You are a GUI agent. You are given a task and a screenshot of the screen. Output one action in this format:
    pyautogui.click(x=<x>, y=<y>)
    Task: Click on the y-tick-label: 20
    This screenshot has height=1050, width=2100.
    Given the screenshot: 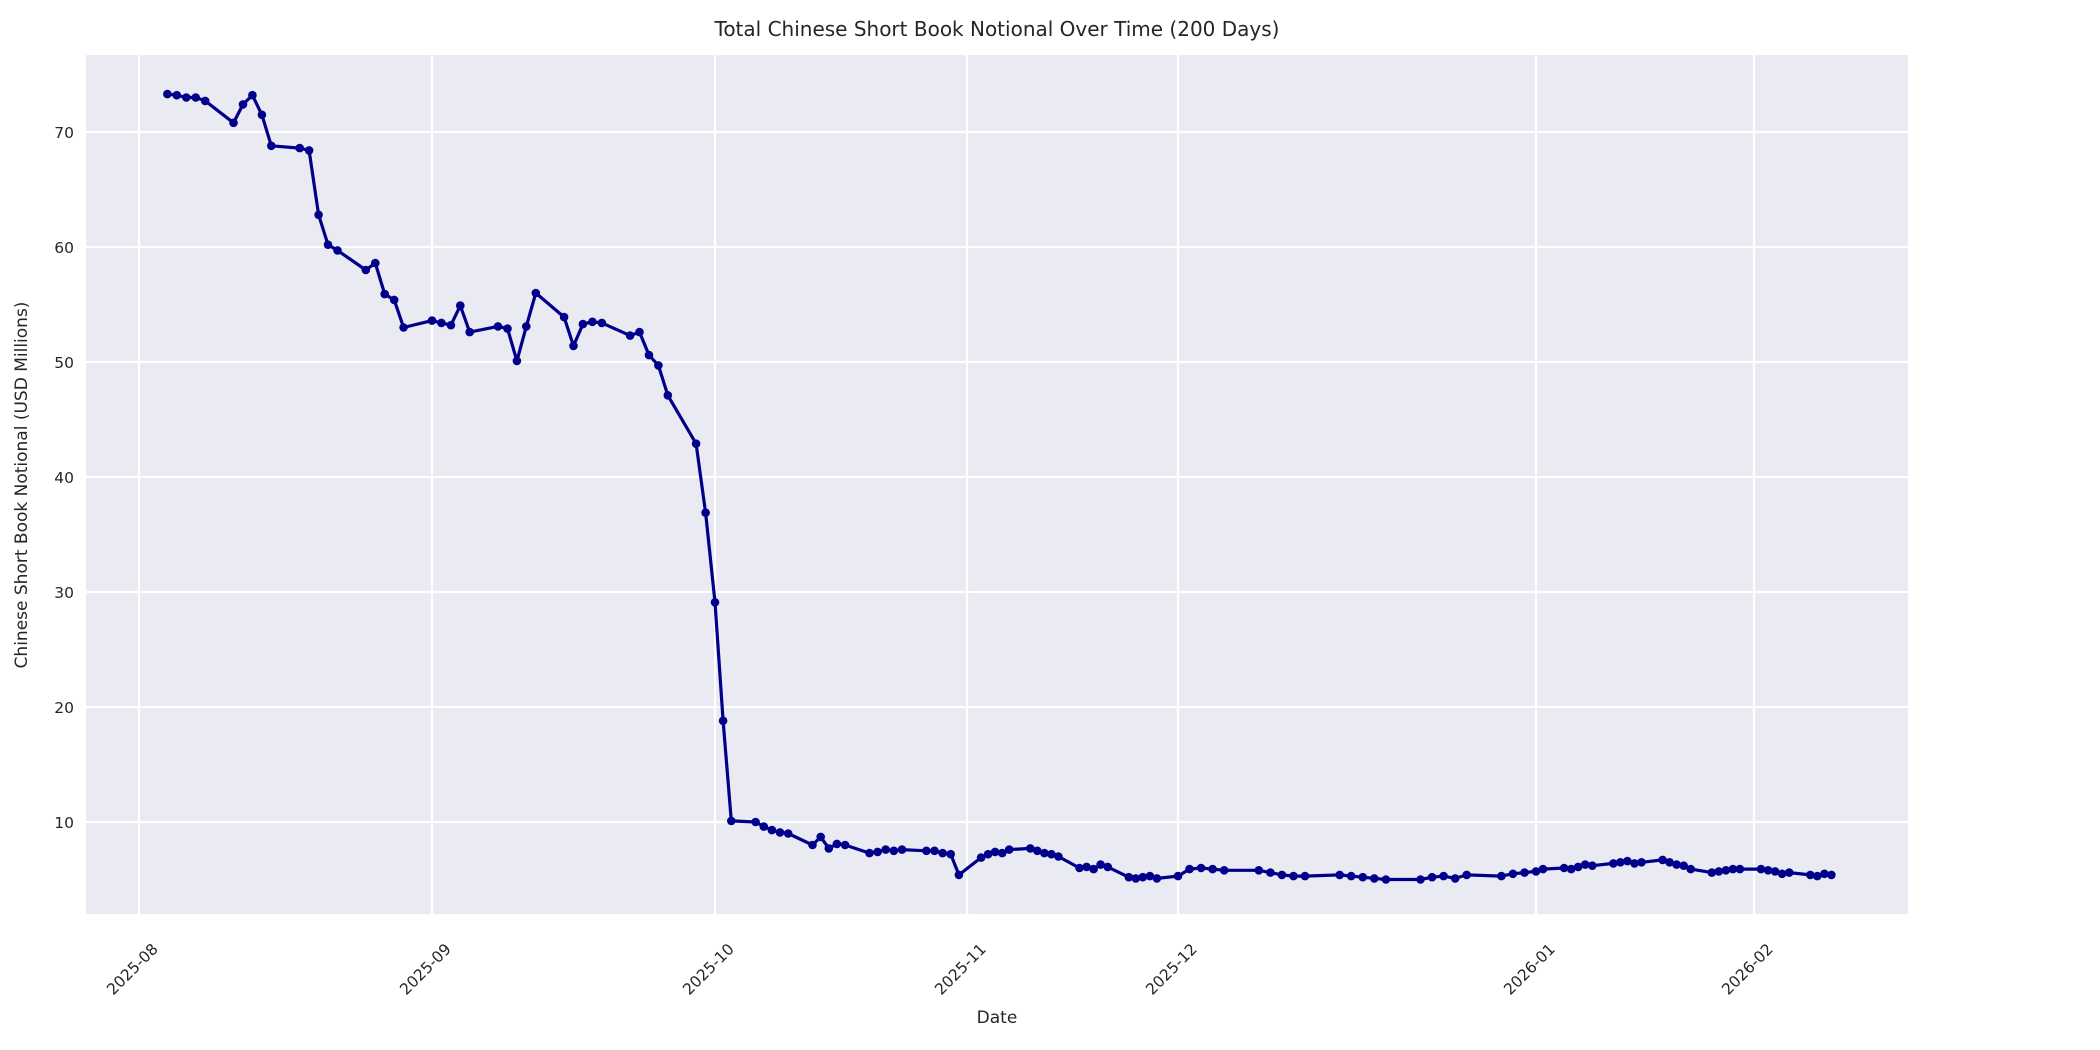 What is the action you would take?
    pyautogui.click(x=64, y=708)
    